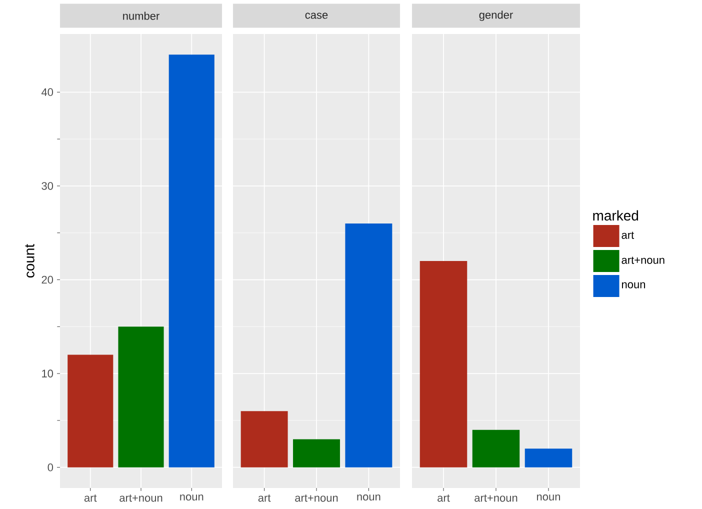  What do you see at coordinates (643, 260) in the screenshot?
I see `legend-label: art+noun` at bounding box center [643, 260].